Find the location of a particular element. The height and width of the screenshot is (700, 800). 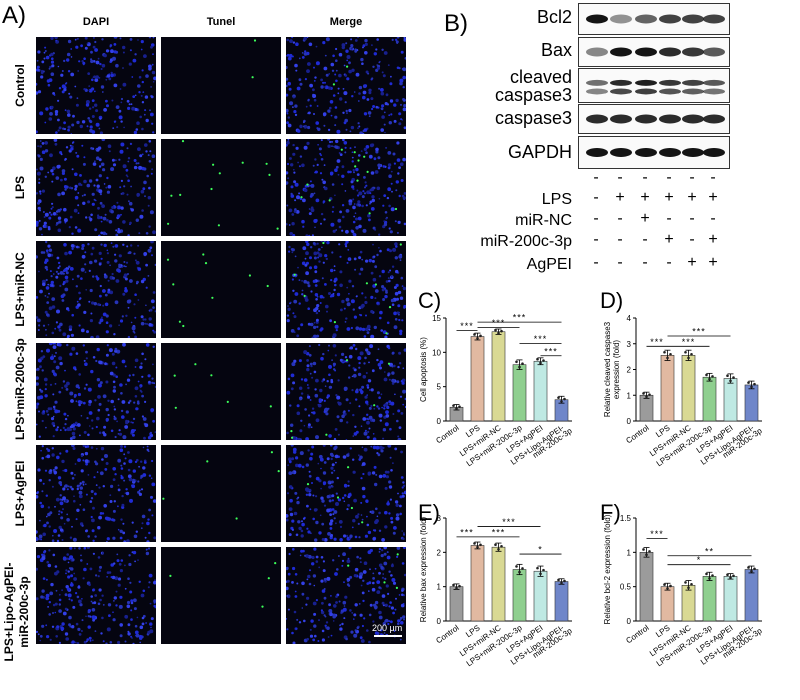

row-label-5: LPS+AgPEI is located at coordinates (19, 493).